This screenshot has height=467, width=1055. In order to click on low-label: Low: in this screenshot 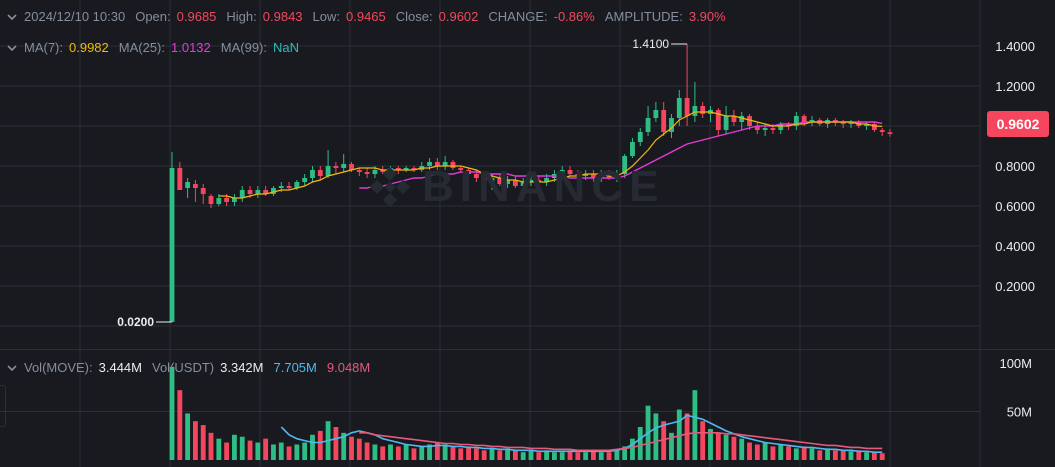, I will do `click(326, 16)`.